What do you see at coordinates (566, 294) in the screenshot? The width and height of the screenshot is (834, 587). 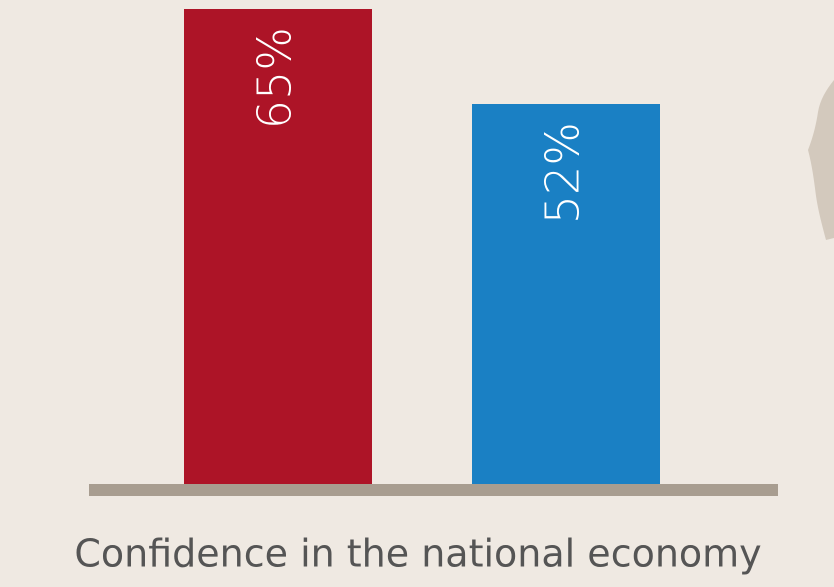 I see `bar` at bounding box center [566, 294].